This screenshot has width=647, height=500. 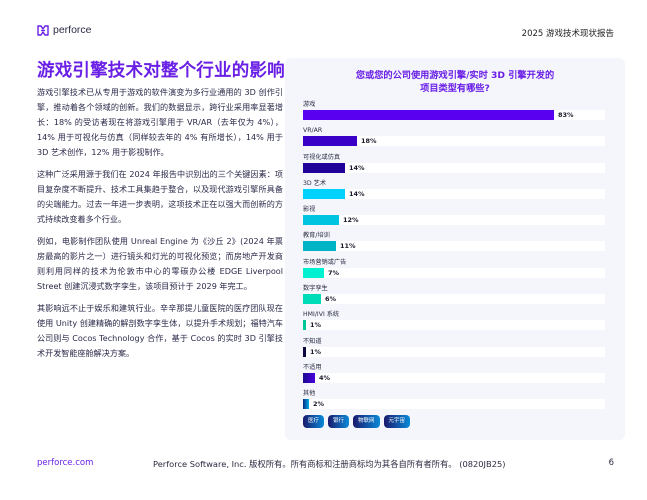 I want to click on bar-row: VR/AR 18%, so click(x=454, y=139).